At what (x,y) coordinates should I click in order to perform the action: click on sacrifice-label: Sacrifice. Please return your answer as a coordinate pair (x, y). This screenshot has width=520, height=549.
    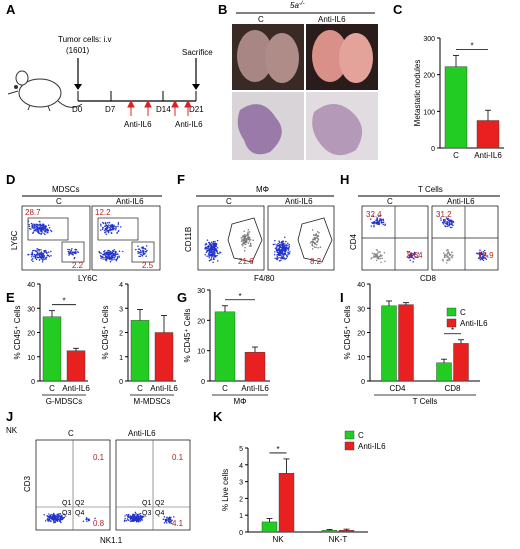
    Looking at the image, I should click on (197, 52).